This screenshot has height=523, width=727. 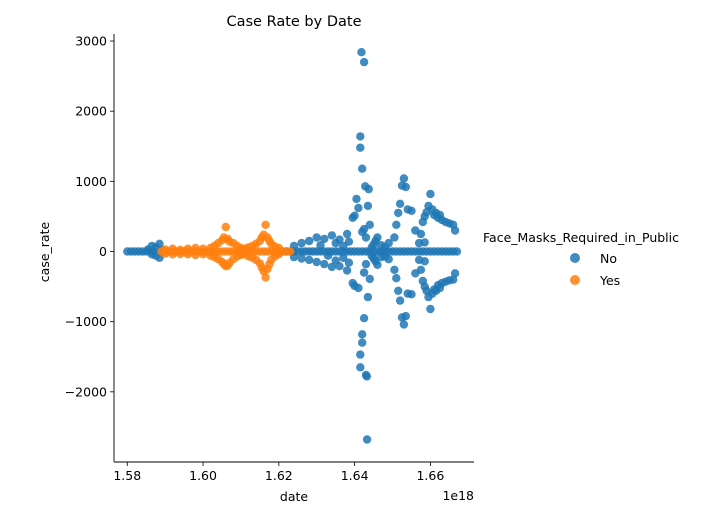 I want to click on legend: Face_Masks_Required_in_Public No Yes, so click(x=581, y=259).